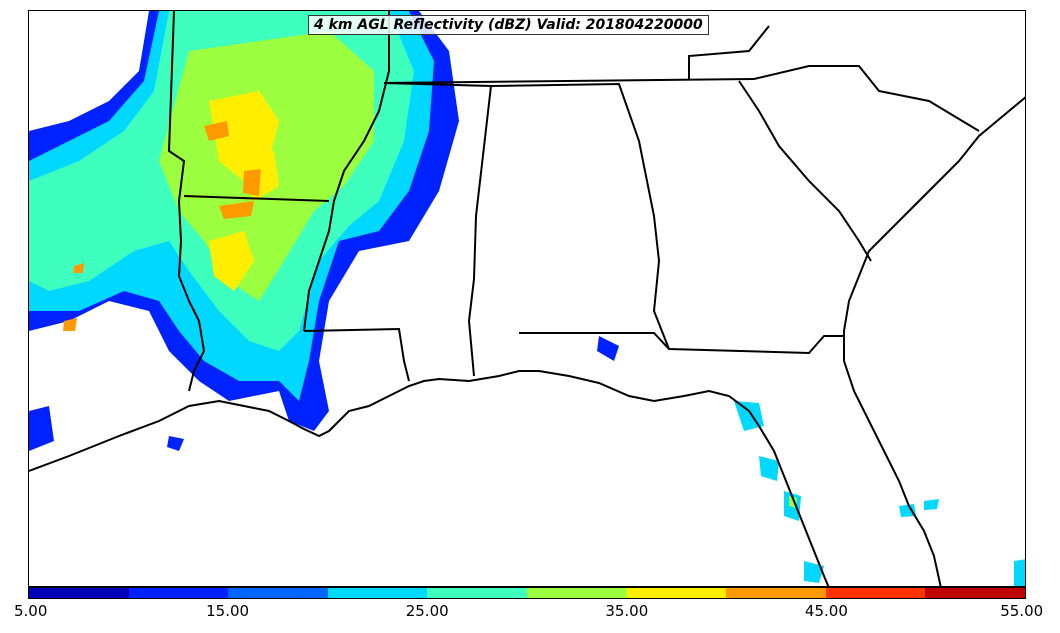  What do you see at coordinates (30, 611) in the screenshot?
I see `color-scale-tick-label: 5.00` at bounding box center [30, 611].